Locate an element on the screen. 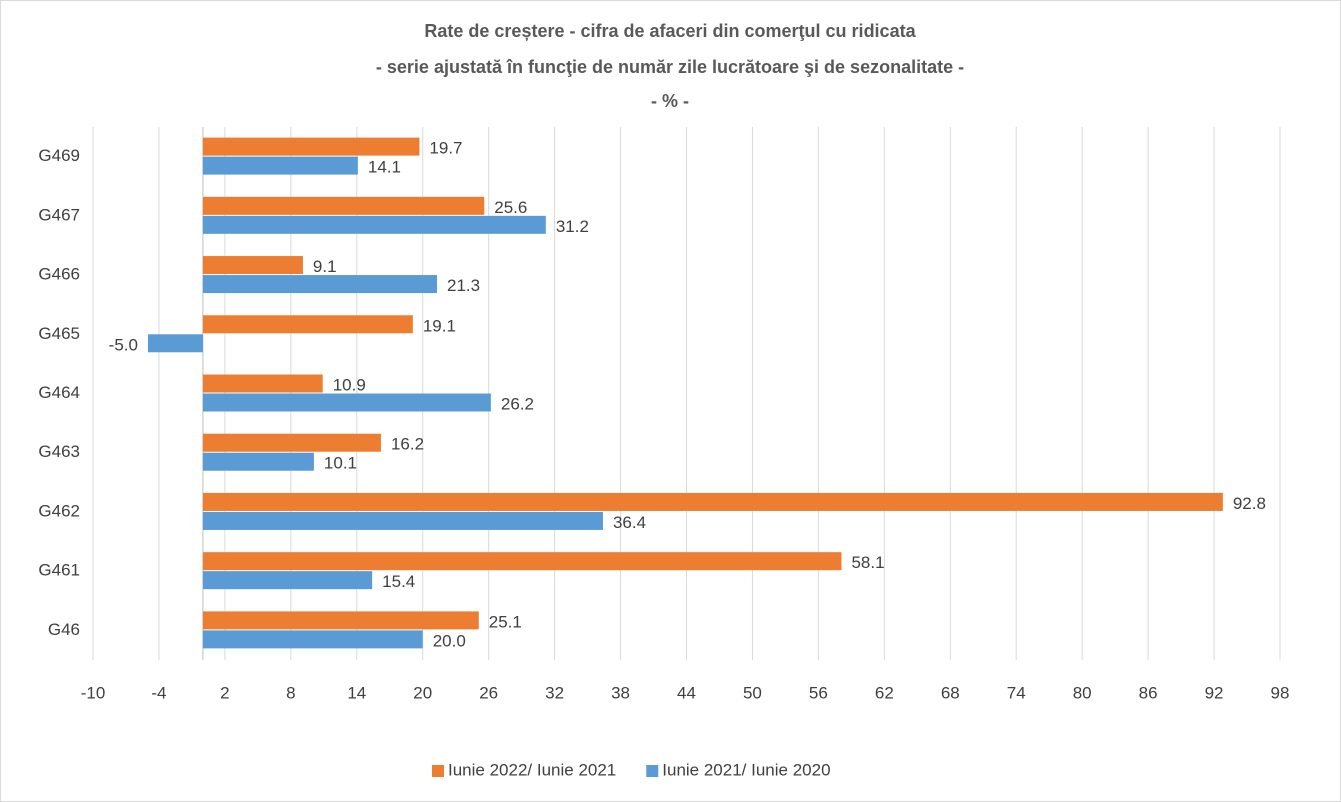 This screenshot has width=1341, height=802. data-label: 58.1 is located at coordinates (867, 562).